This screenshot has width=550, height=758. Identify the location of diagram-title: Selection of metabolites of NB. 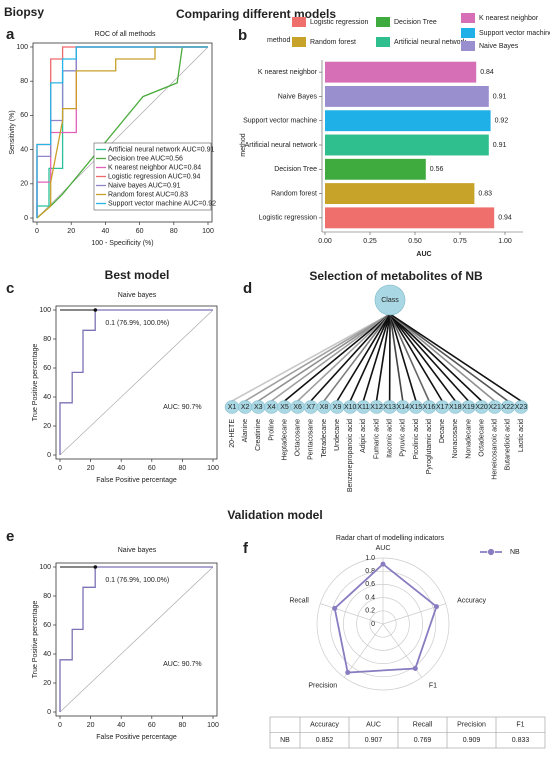
(396, 276).